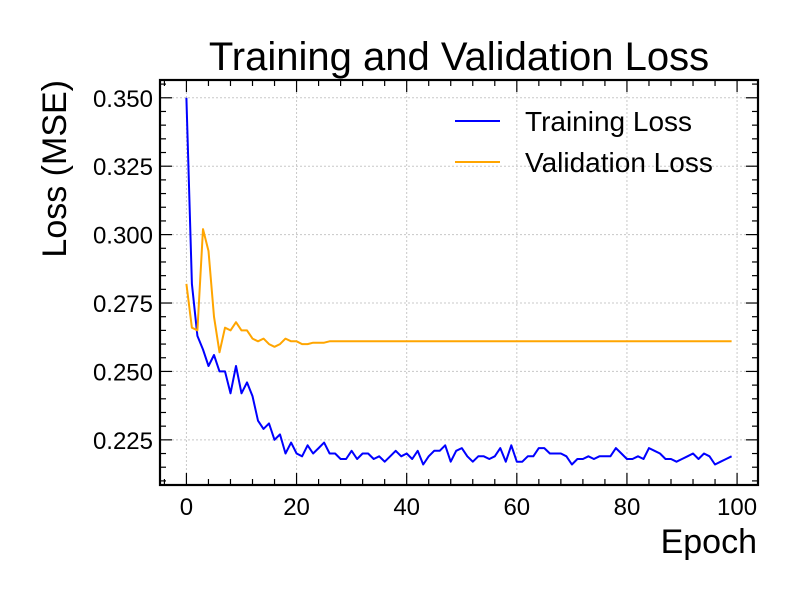 The width and height of the screenshot is (800, 600). I want to click on x-tick-label: 80, so click(627, 507).